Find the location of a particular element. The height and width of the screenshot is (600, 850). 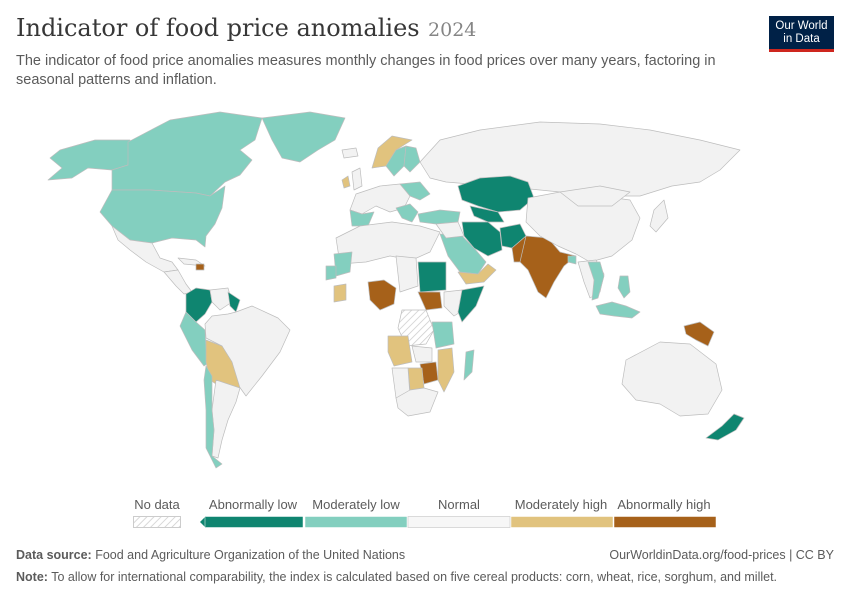

country-iceland is located at coordinates (350, 153).